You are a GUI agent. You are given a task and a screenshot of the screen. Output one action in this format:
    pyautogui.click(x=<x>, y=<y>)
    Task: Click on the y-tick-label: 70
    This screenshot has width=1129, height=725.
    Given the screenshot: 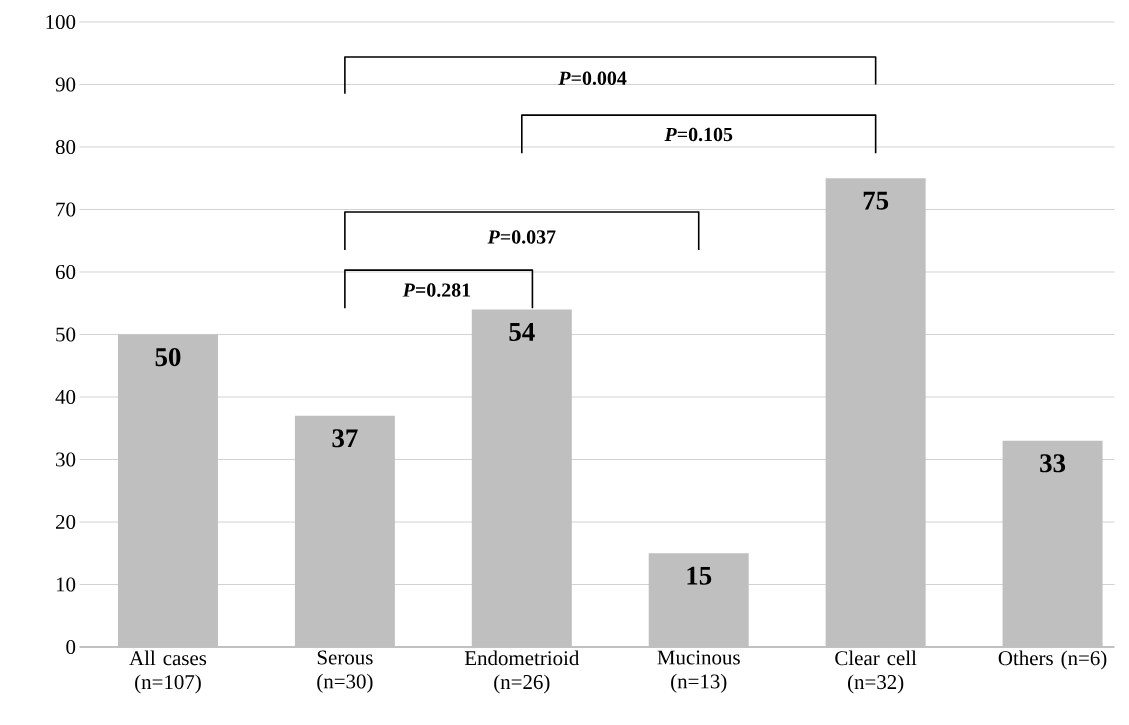 What is the action you would take?
    pyautogui.click(x=66, y=209)
    